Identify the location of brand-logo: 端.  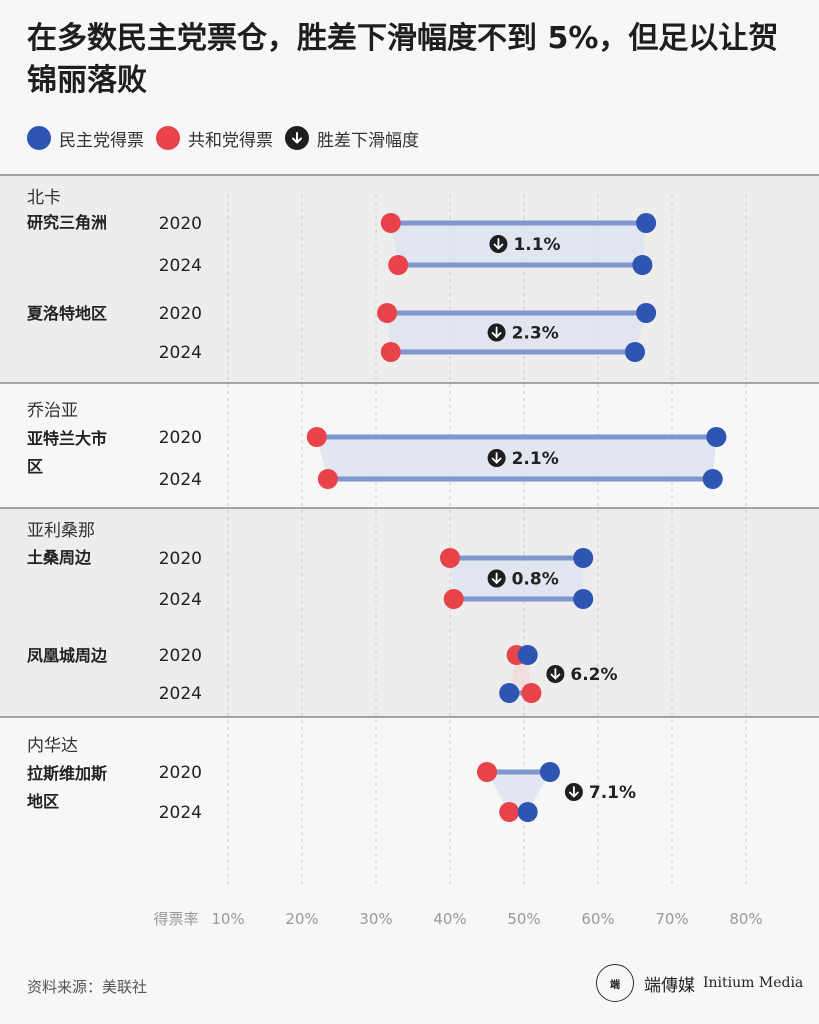
(615, 983).